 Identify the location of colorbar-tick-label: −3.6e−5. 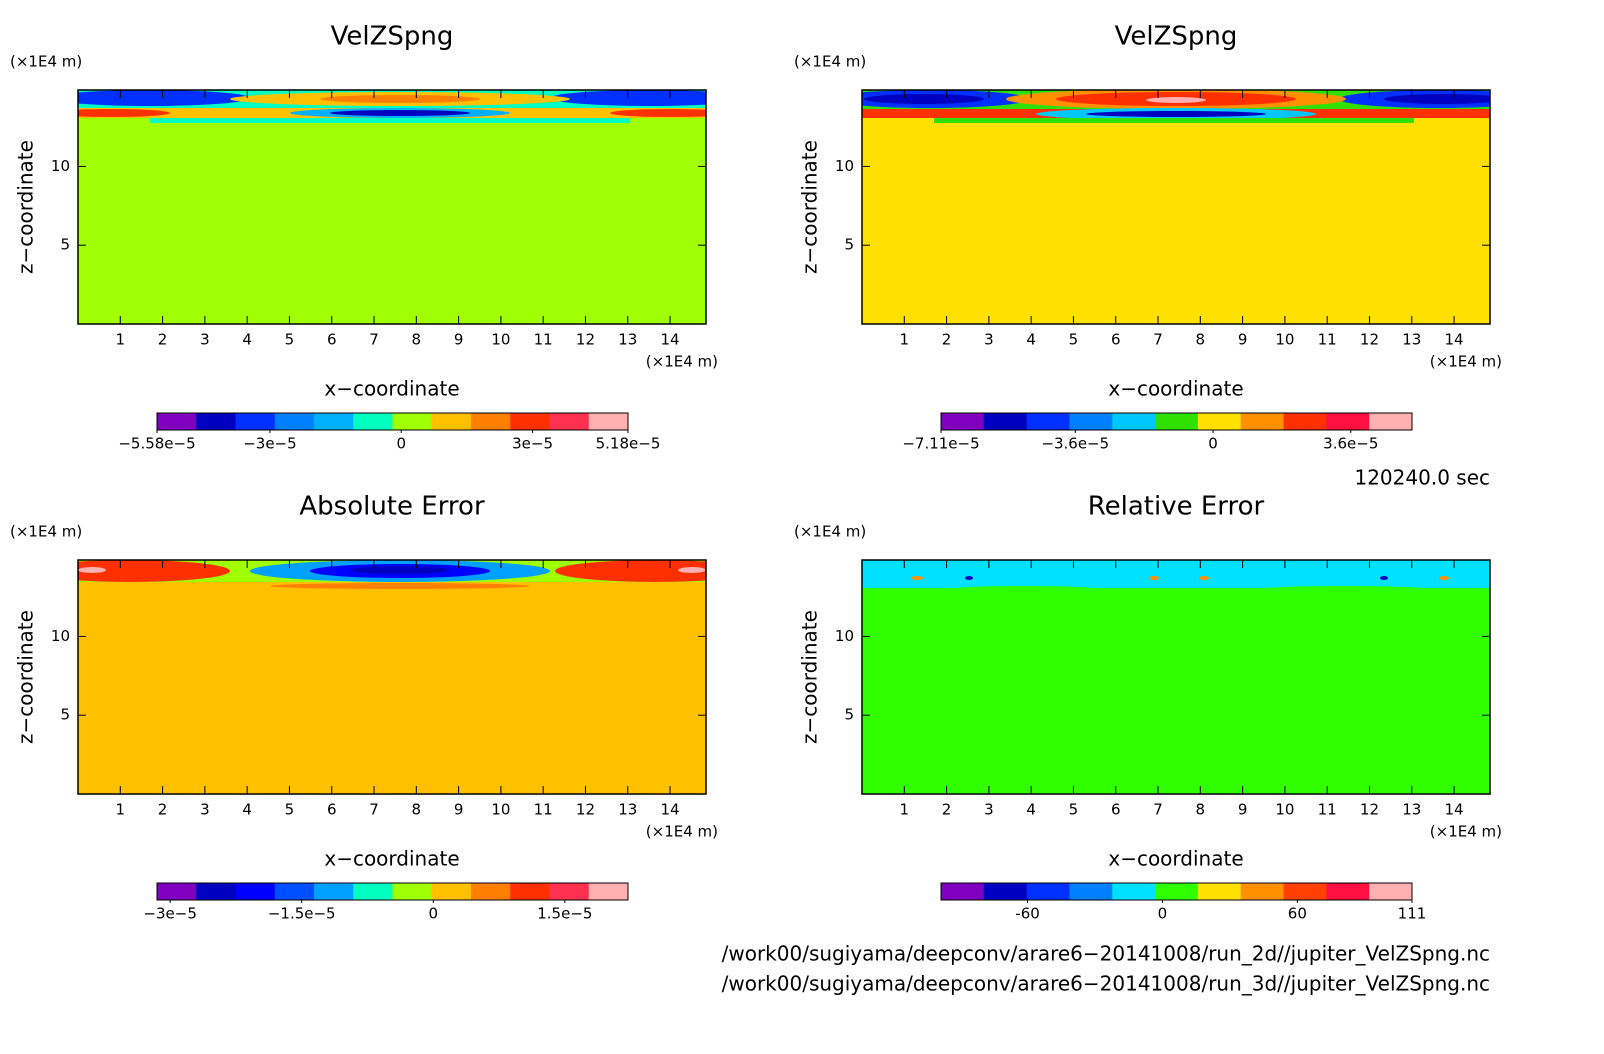
(1075, 444).